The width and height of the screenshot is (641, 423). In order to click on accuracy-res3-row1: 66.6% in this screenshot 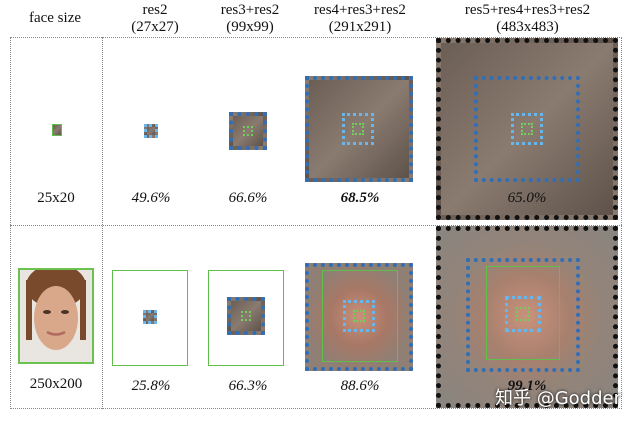, I will do `click(248, 198)`.